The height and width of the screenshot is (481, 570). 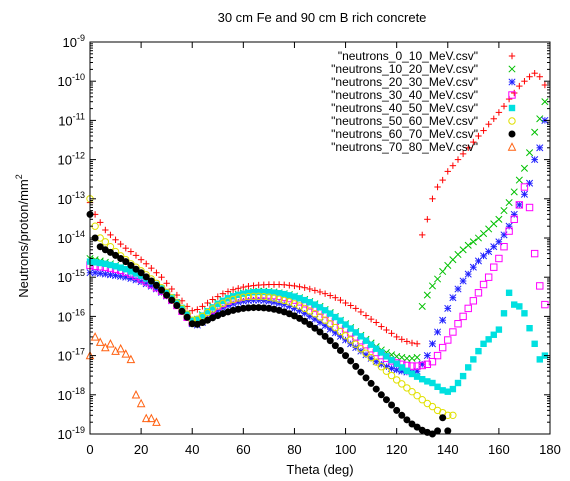 I want to click on y-tick-label: 10-15, so click(x=71, y=276).